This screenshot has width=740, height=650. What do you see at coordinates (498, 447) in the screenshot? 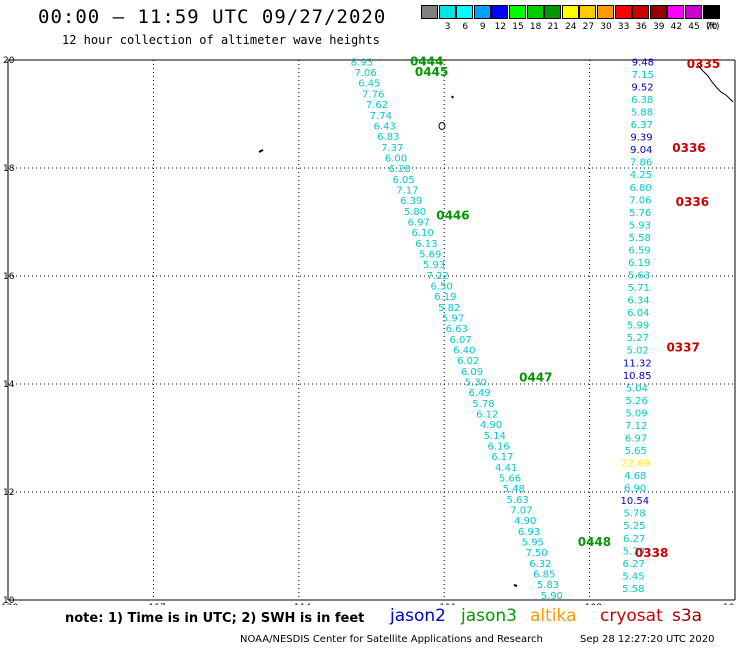
I see `swh-value: 6.16` at bounding box center [498, 447].